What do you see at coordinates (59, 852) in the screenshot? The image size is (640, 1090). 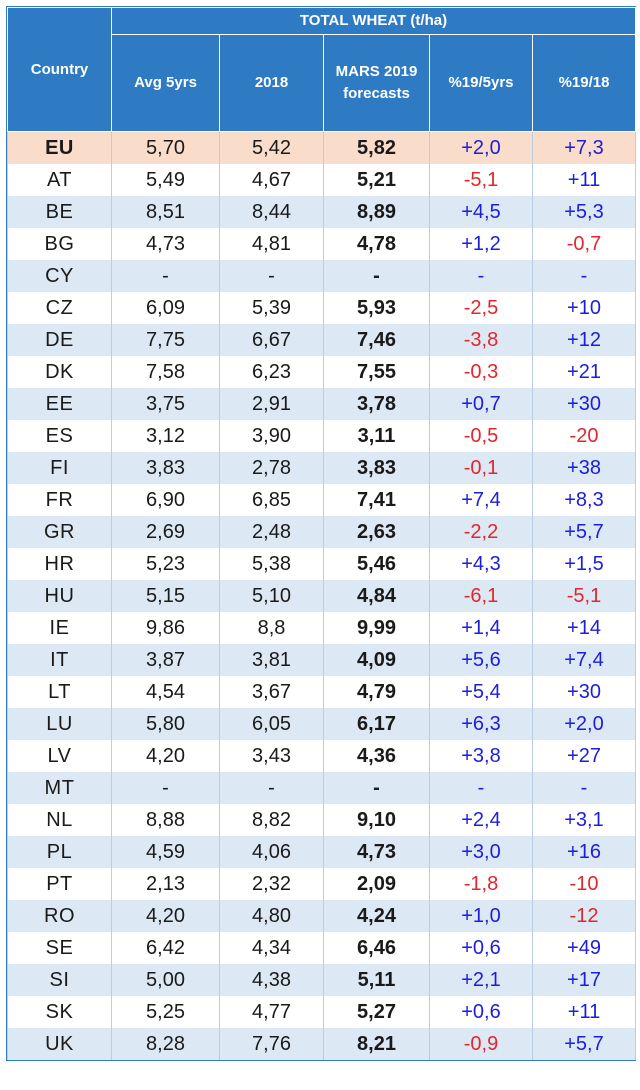 I see `country-cell: PL` at bounding box center [59, 852].